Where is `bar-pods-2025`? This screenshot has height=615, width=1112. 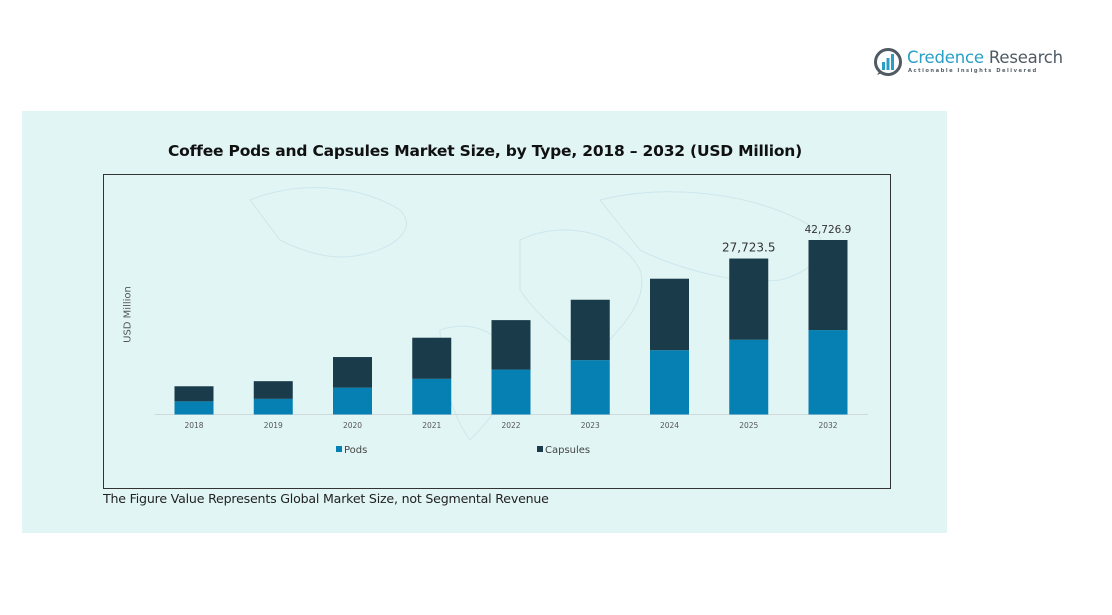
bar-pods-2025 is located at coordinates (749, 377).